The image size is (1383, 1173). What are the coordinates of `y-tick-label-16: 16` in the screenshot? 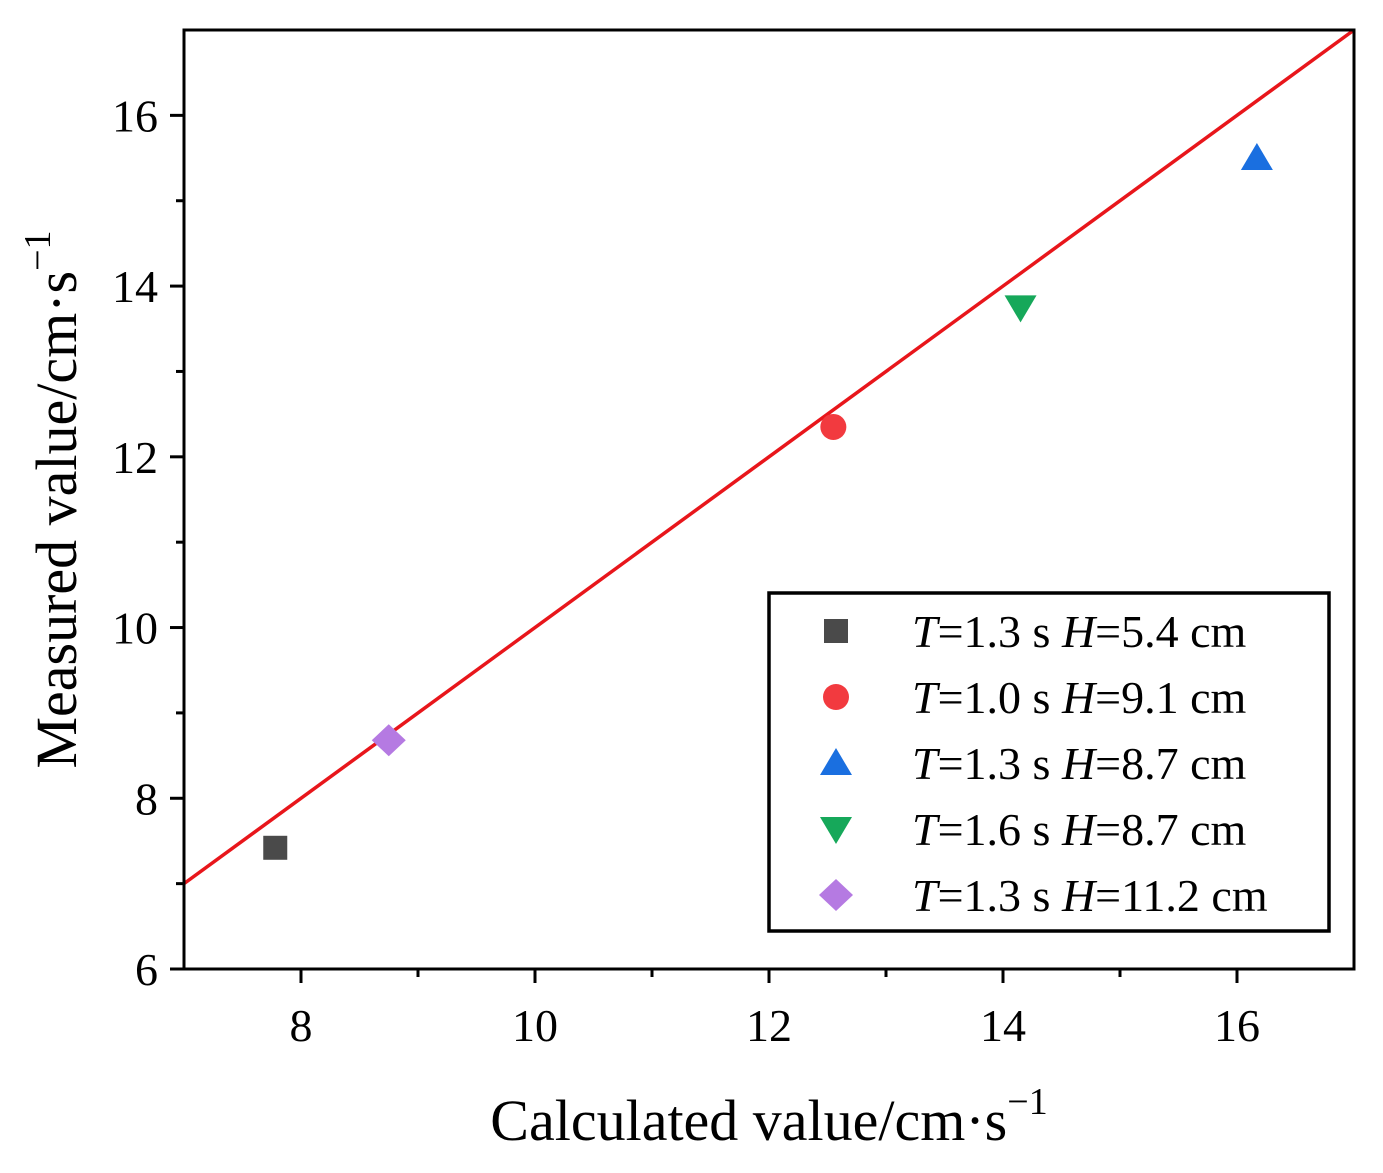 It's located at (135, 115).